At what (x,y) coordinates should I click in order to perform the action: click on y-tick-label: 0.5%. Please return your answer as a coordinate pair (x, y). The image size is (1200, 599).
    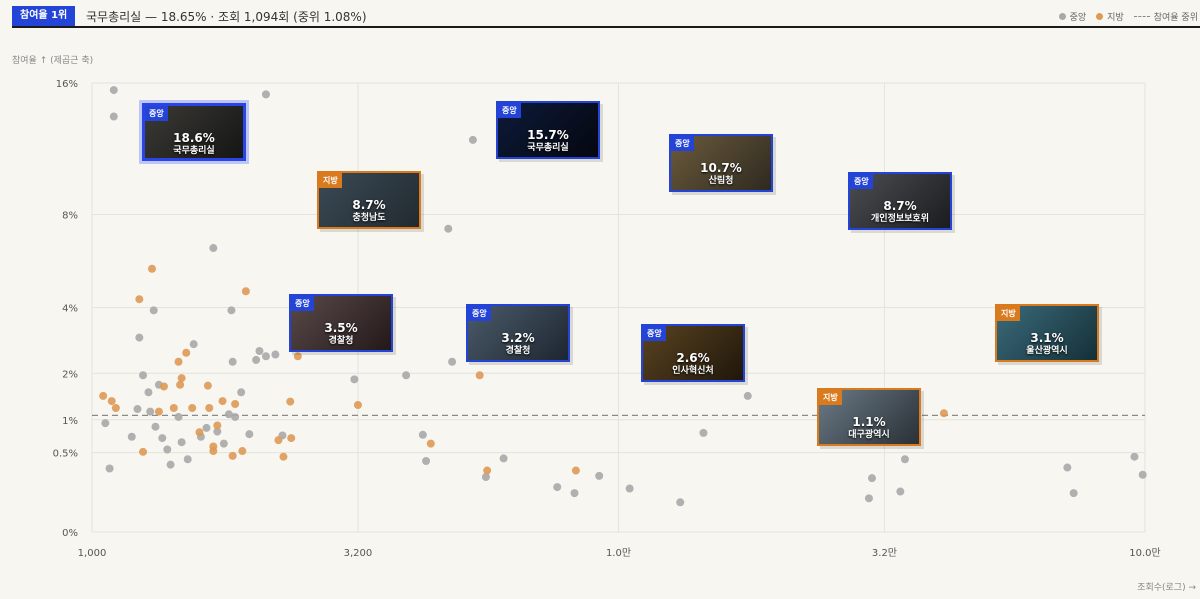
    Looking at the image, I should click on (65, 454).